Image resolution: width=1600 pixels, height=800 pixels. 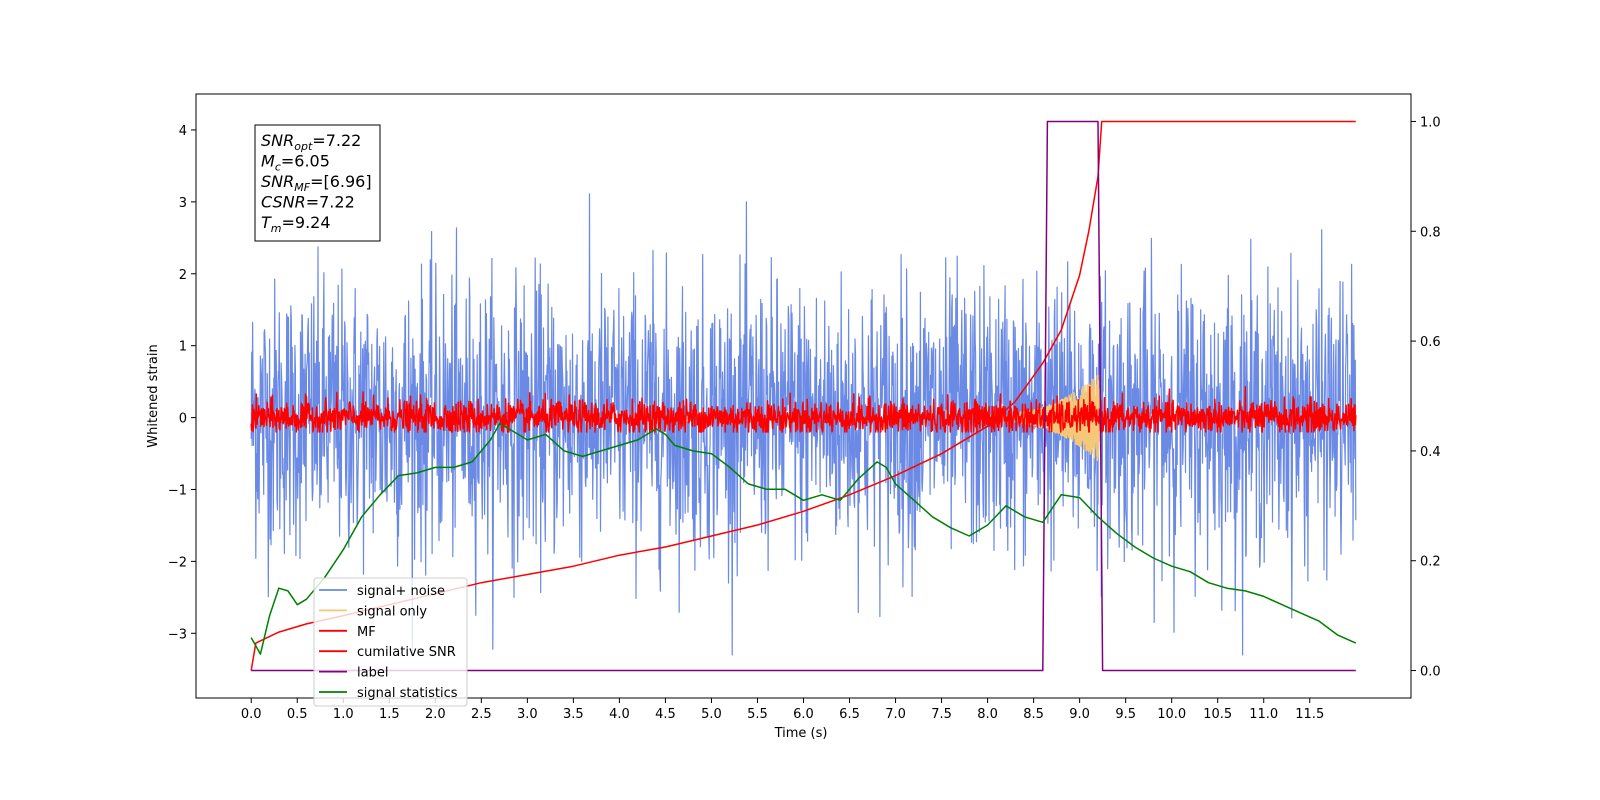 I want to click on annotation-sub-0: opt, so click(x=303, y=146).